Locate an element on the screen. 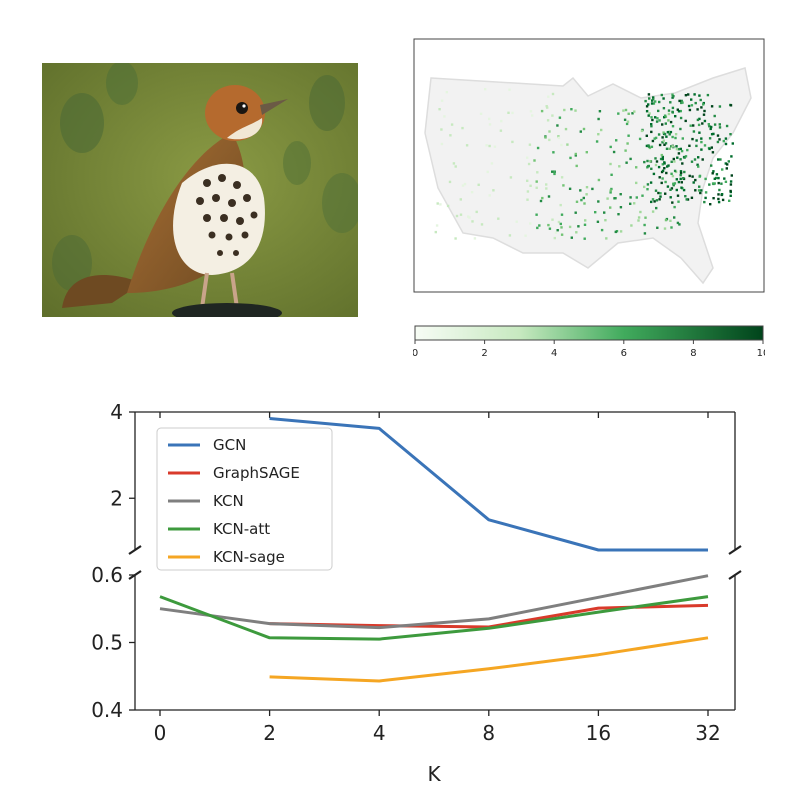 The image size is (800, 802). series-line-kcn-att is located at coordinates (434, 618).